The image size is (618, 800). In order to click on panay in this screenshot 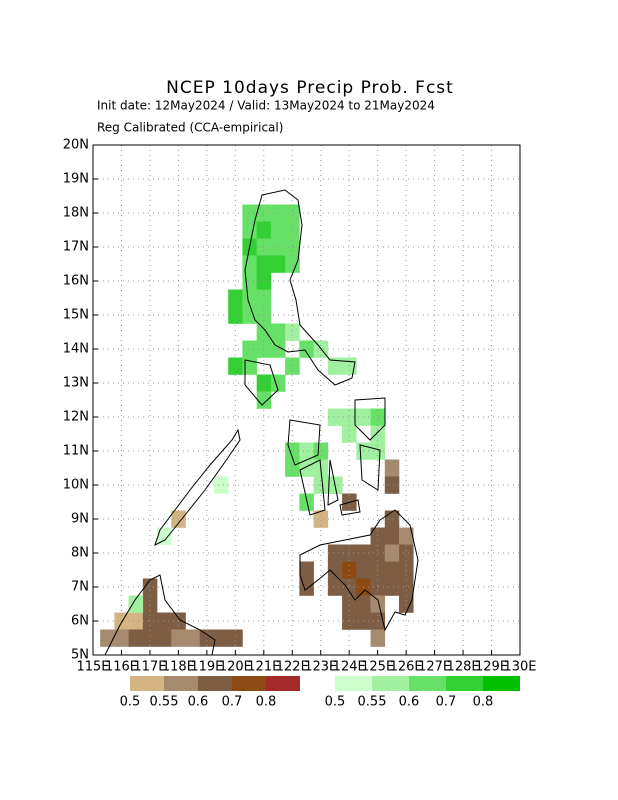, I will do `click(304, 442)`.